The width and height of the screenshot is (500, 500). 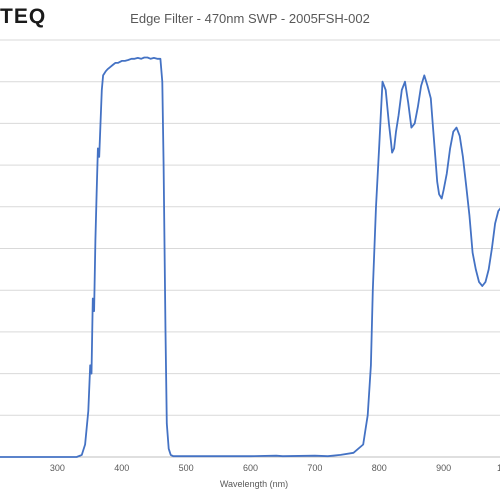 I want to click on x-tick-label-800: 800, so click(x=379, y=468).